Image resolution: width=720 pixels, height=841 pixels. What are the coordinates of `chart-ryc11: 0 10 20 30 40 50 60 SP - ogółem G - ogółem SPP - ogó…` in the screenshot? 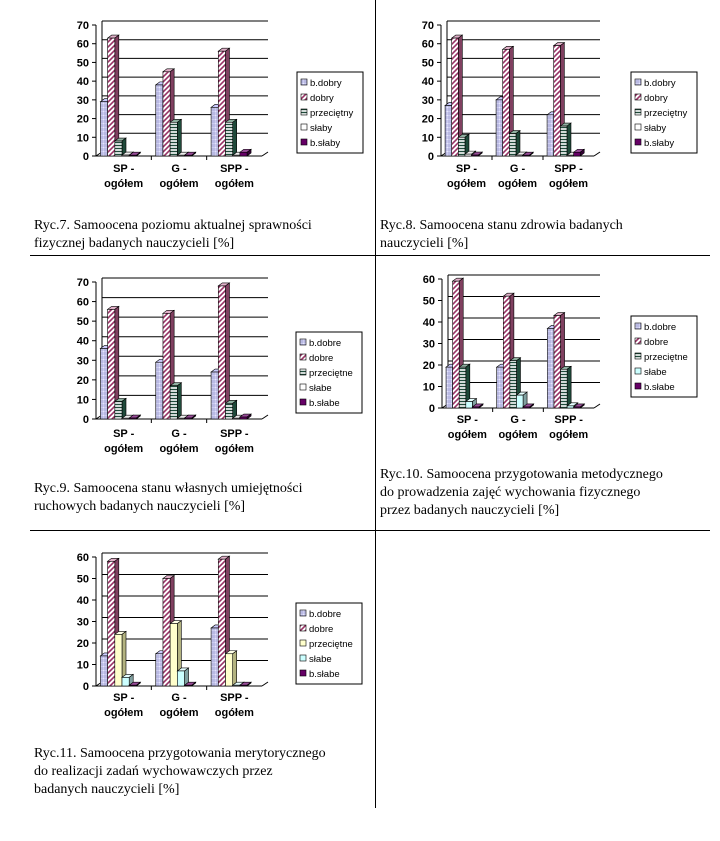 It's located at (220, 635).